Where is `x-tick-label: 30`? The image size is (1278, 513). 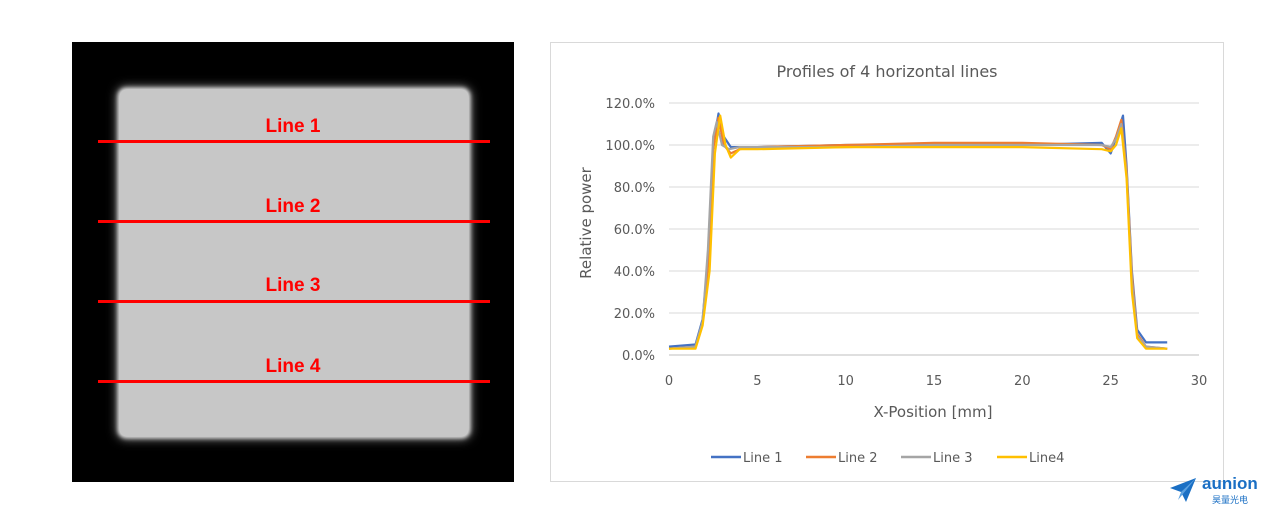 x-tick-label: 30 is located at coordinates (1199, 381).